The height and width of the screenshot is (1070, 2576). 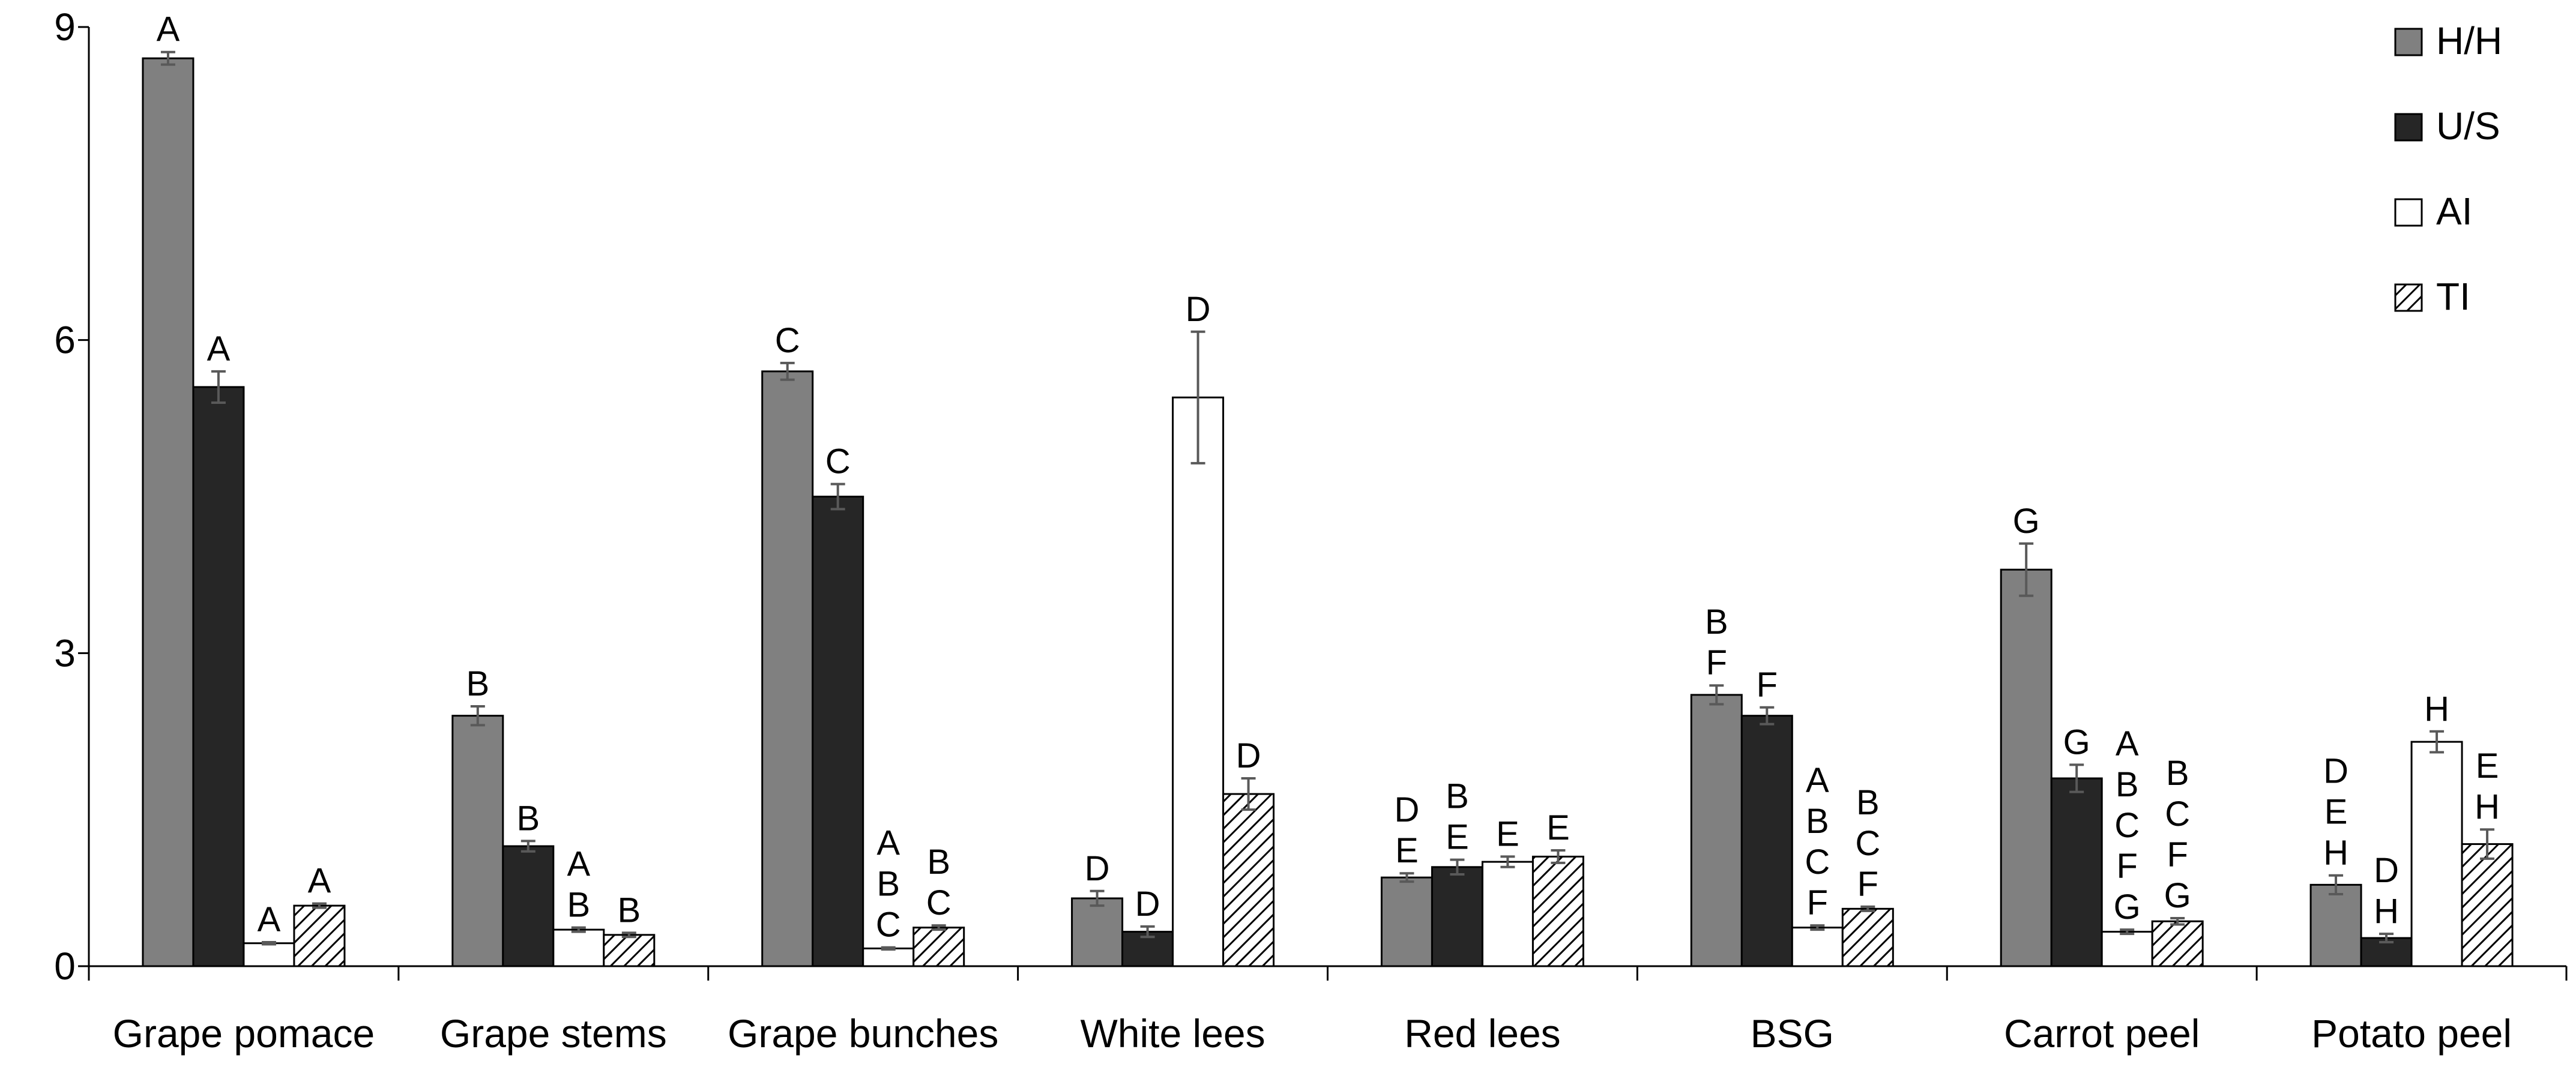 What do you see at coordinates (2076, 872) in the screenshot?
I see `bar-u-s-carrot-peel` at bounding box center [2076, 872].